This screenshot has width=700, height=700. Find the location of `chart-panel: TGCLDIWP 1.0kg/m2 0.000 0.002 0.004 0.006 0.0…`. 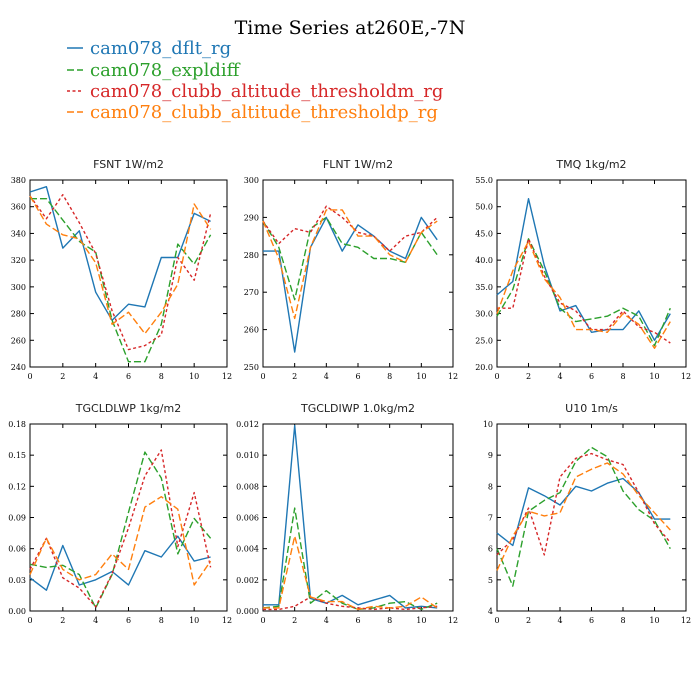

chart-panel: TGCLDIWP 1.0kg/m2 0.000 0.002 0.004 0.006 0.0… is located at coordinates (347, 513).